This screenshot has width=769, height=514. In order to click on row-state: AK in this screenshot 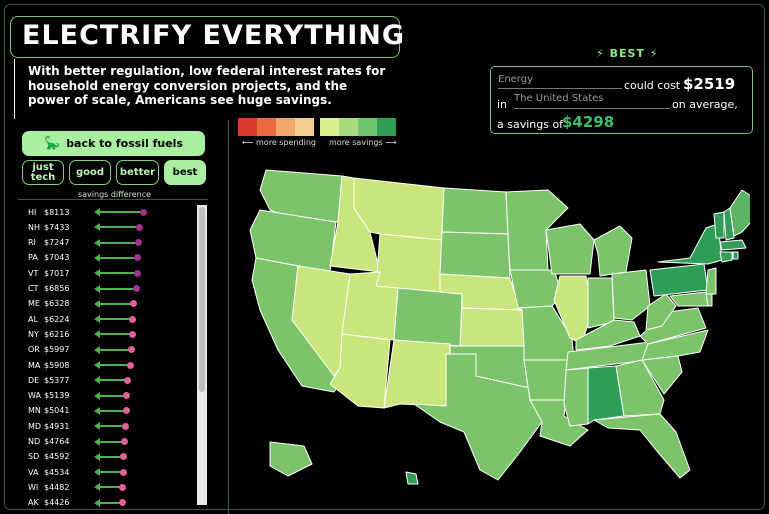, I will do `click(33, 503)`.